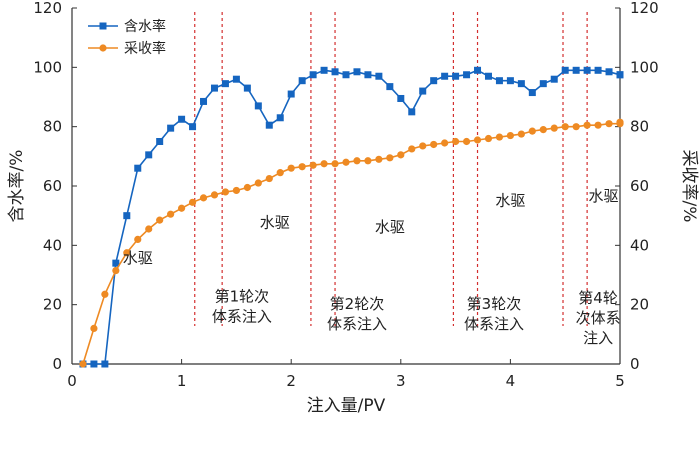  Describe the element at coordinates (291, 381) in the screenshot. I see `x-tick-label: 2` at that location.